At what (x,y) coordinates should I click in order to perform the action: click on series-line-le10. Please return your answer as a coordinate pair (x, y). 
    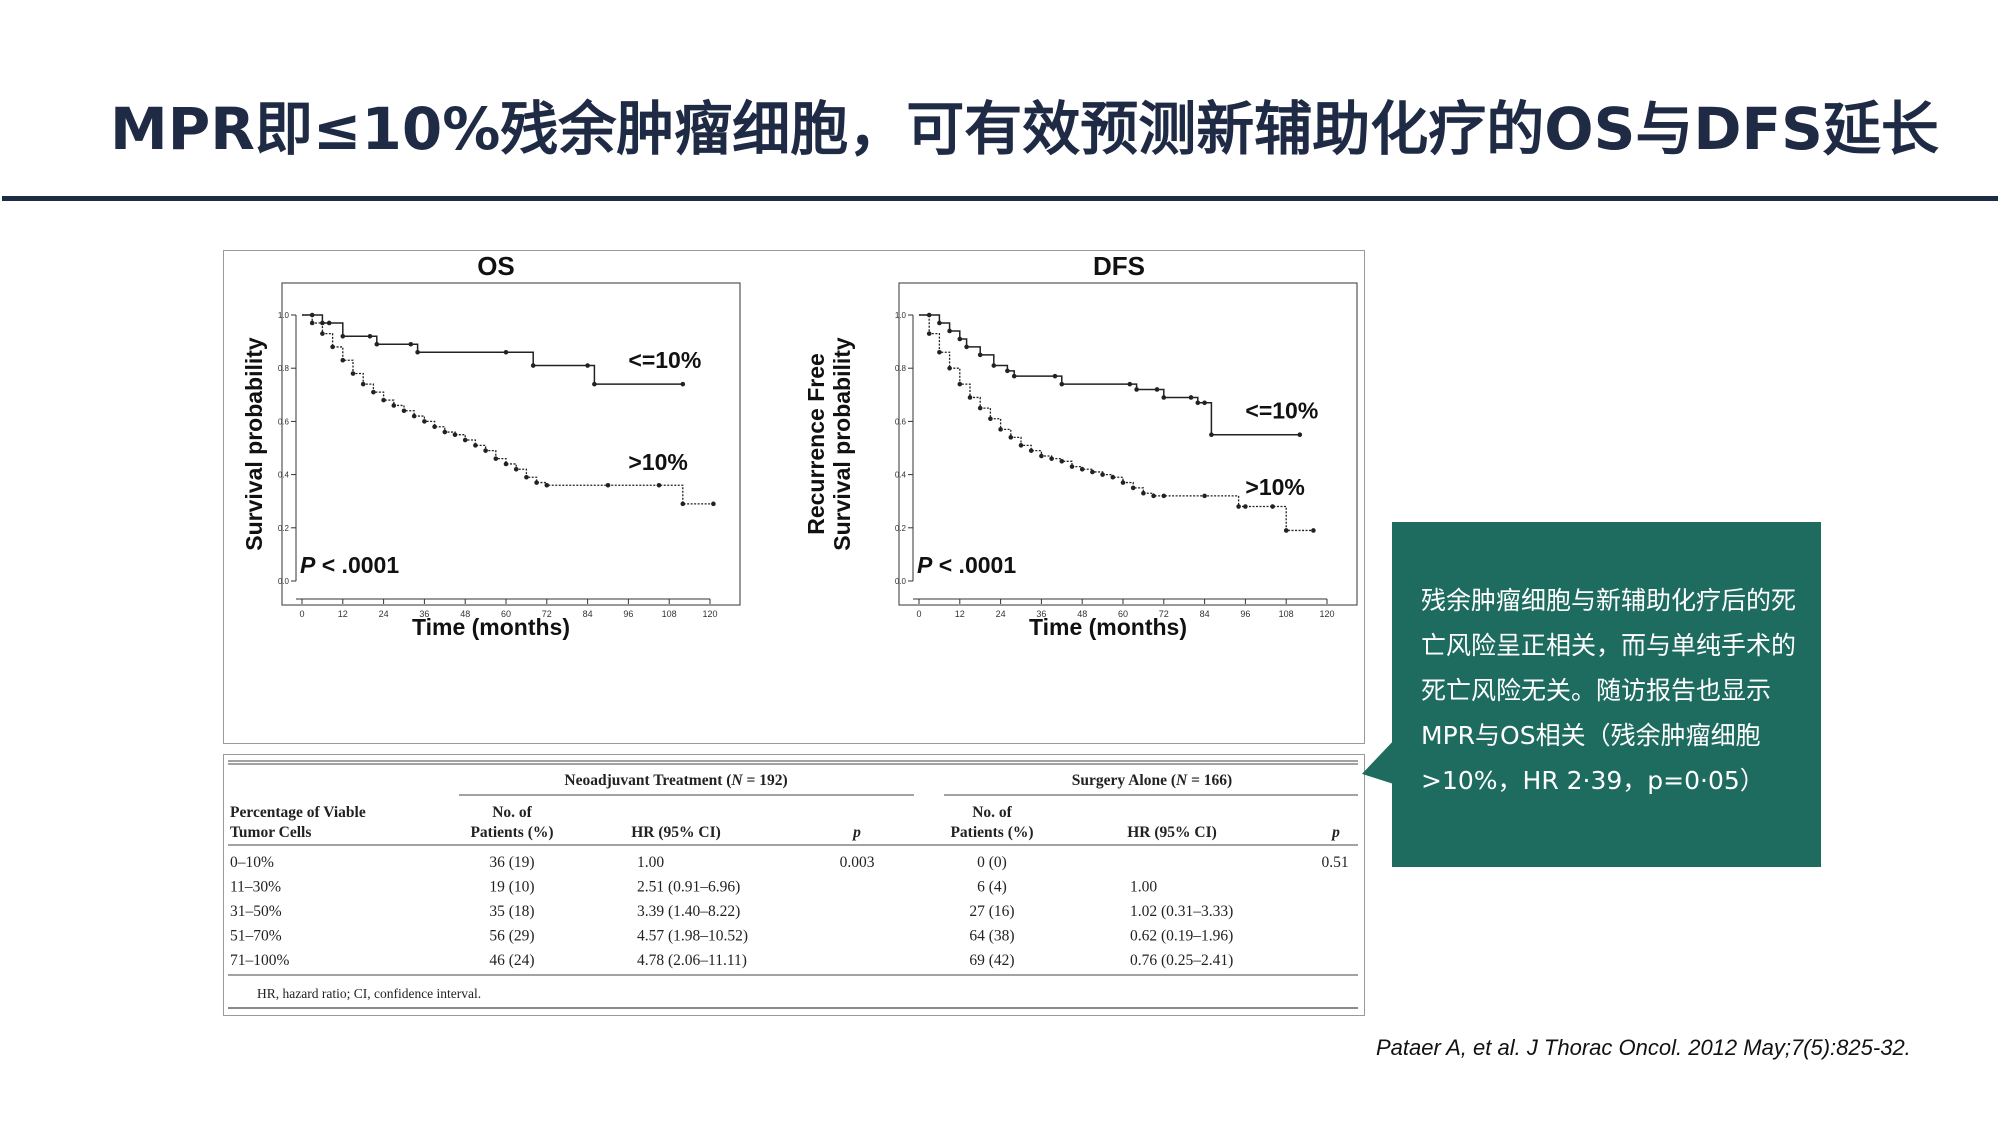
    Looking at the image, I should click on (1109, 375).